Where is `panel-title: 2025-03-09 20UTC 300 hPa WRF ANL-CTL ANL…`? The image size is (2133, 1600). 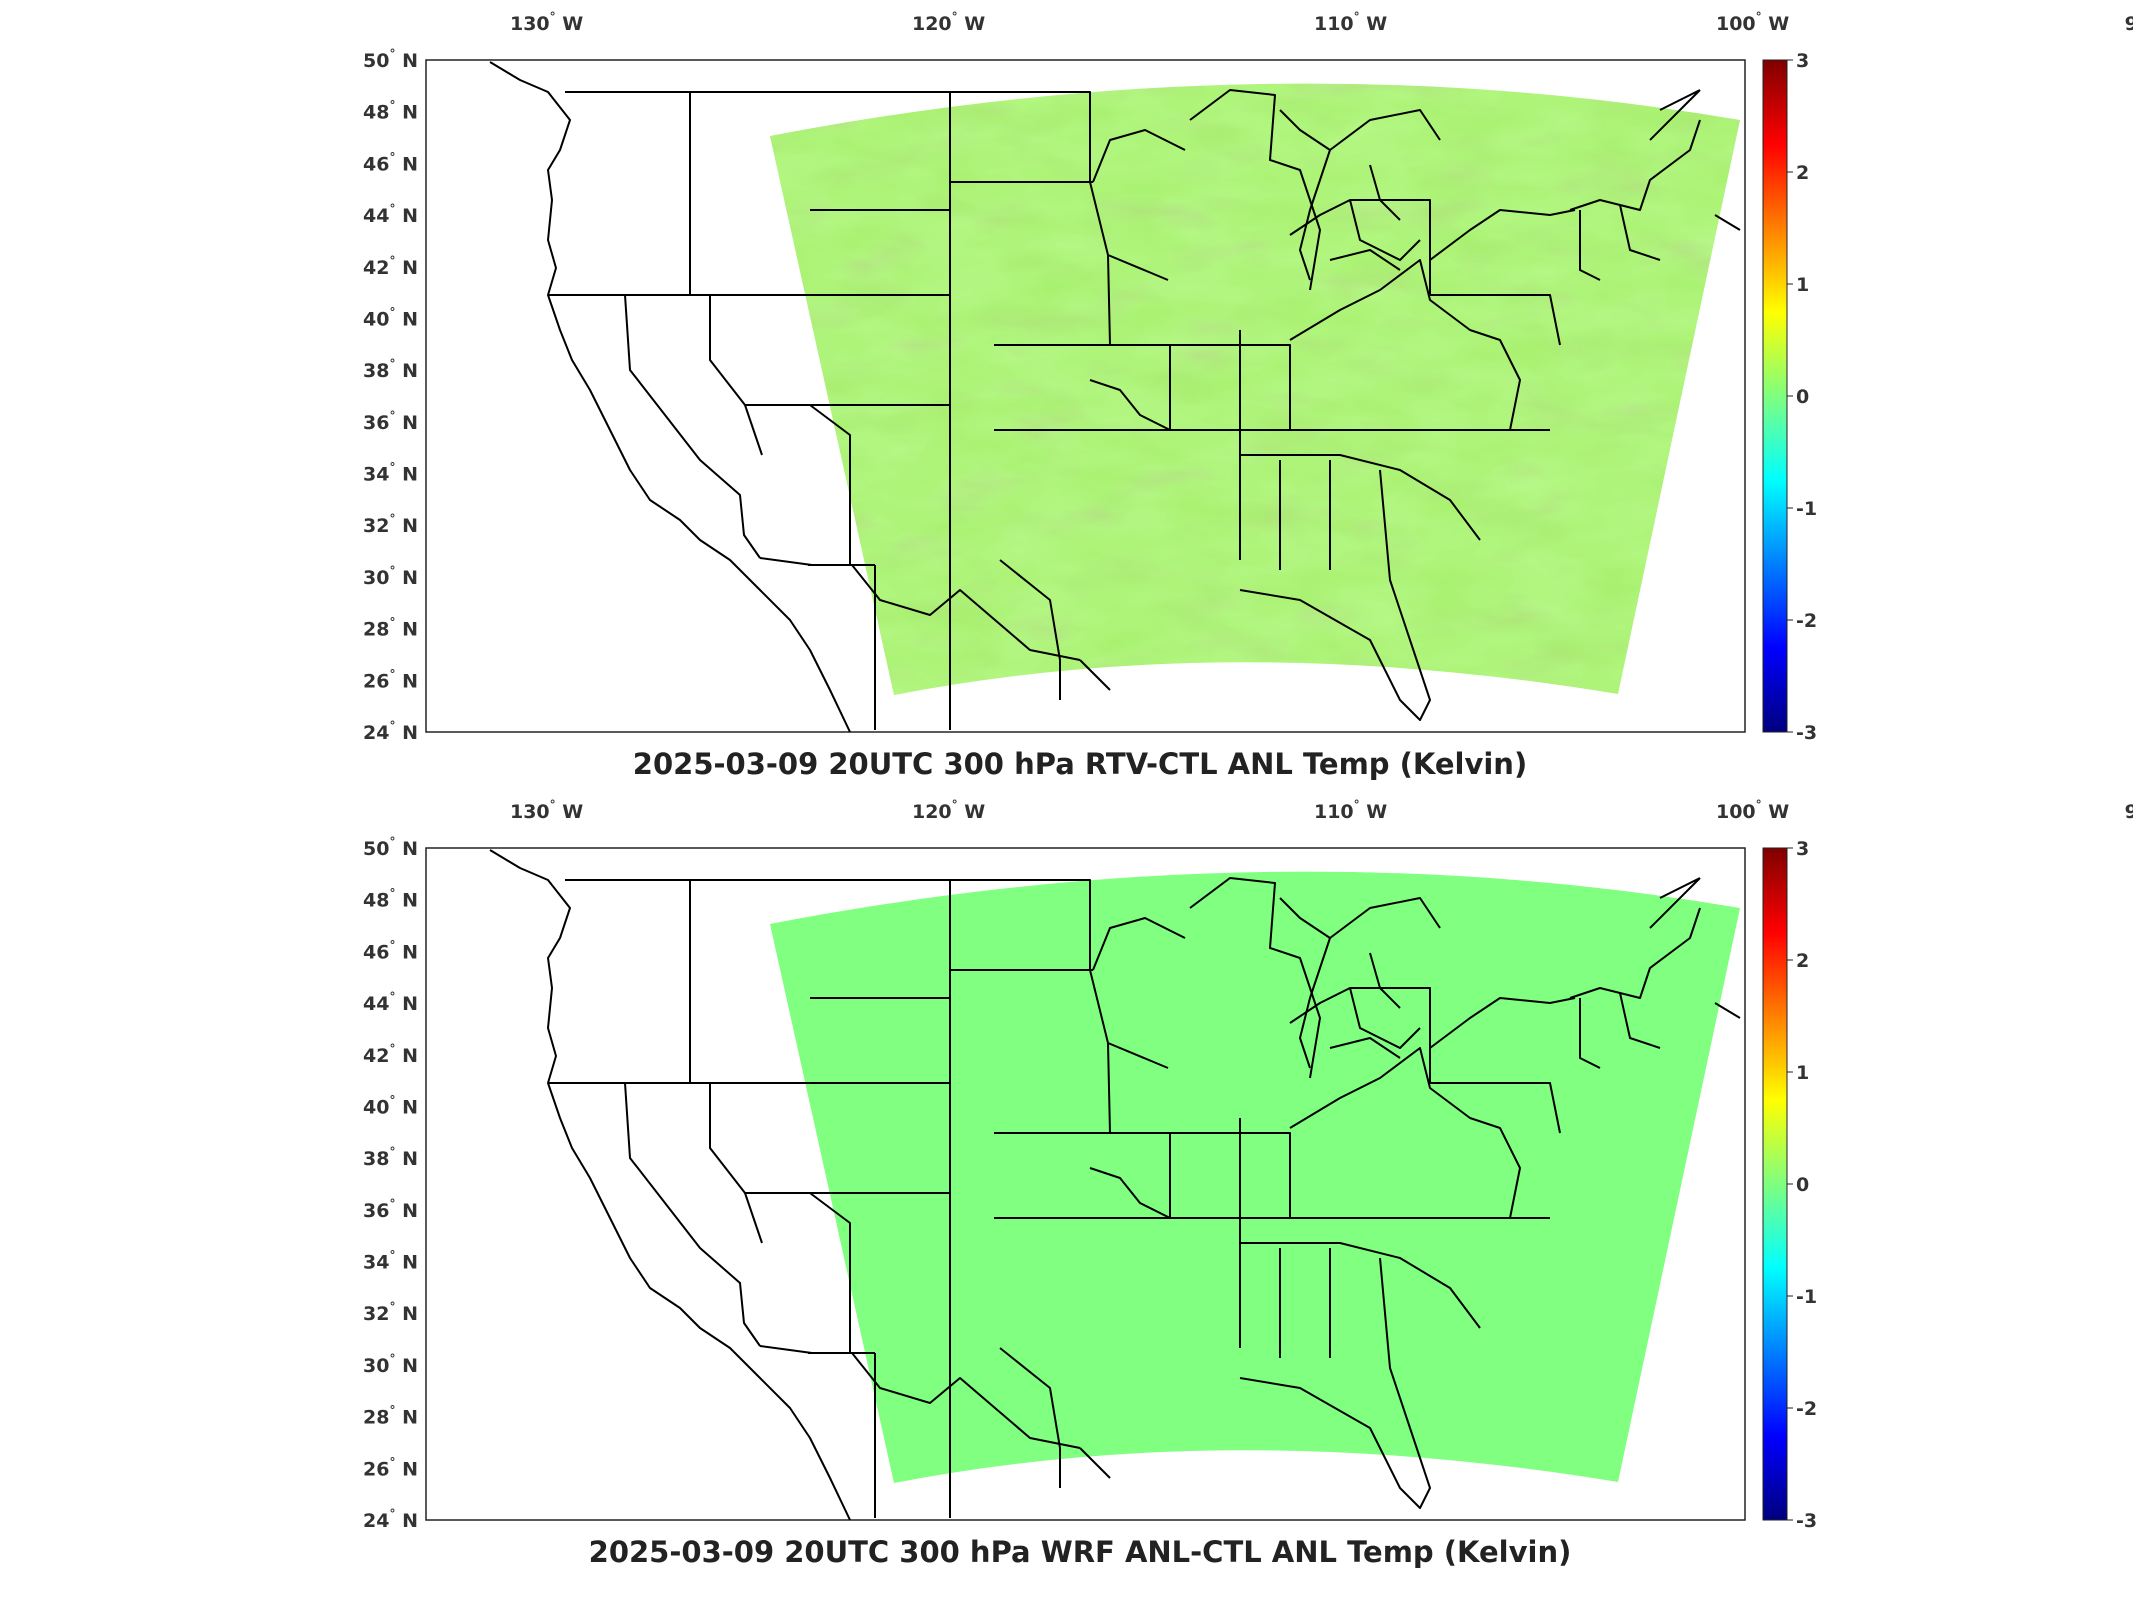
panel-title: 2025-03-09 20UTC 300 hPa WRF ANL-CTL ANL… is located at coordinates (1080, 1552).